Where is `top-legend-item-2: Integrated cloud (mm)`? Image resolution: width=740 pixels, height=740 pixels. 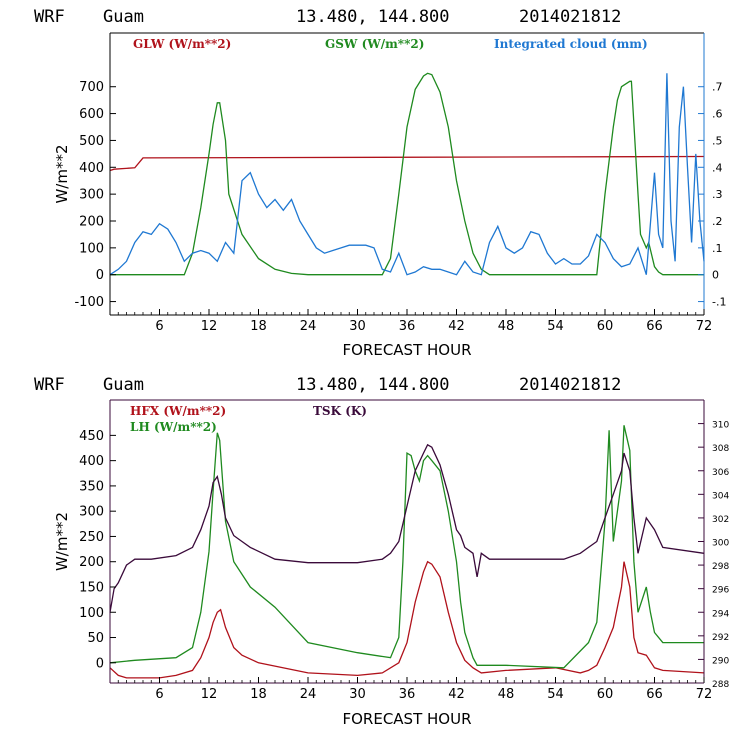 top-legend-item-2: Integrated cloud (mm) is located at coordinates (571, 44).